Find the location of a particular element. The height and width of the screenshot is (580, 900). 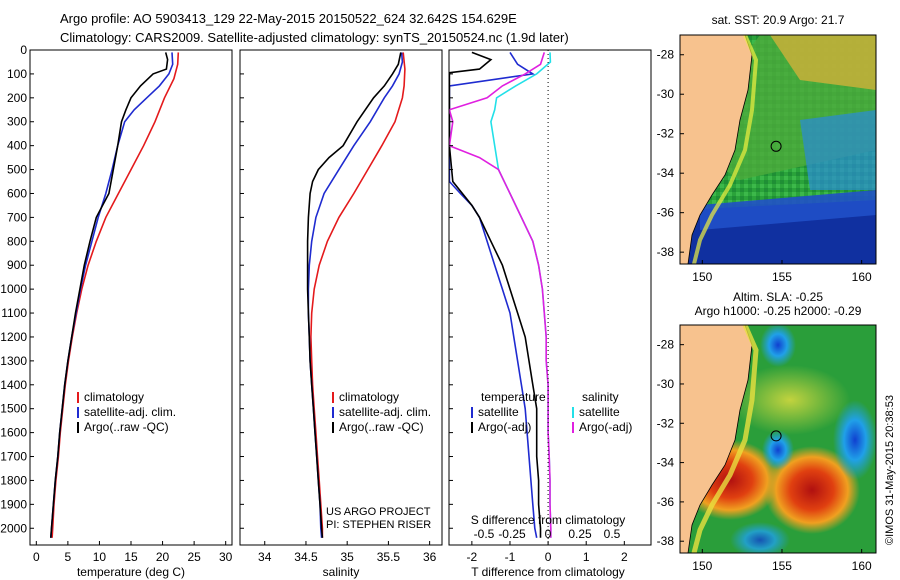

salinity-profile-xtick-label-2: 35 is located at coordinates (348, 557).